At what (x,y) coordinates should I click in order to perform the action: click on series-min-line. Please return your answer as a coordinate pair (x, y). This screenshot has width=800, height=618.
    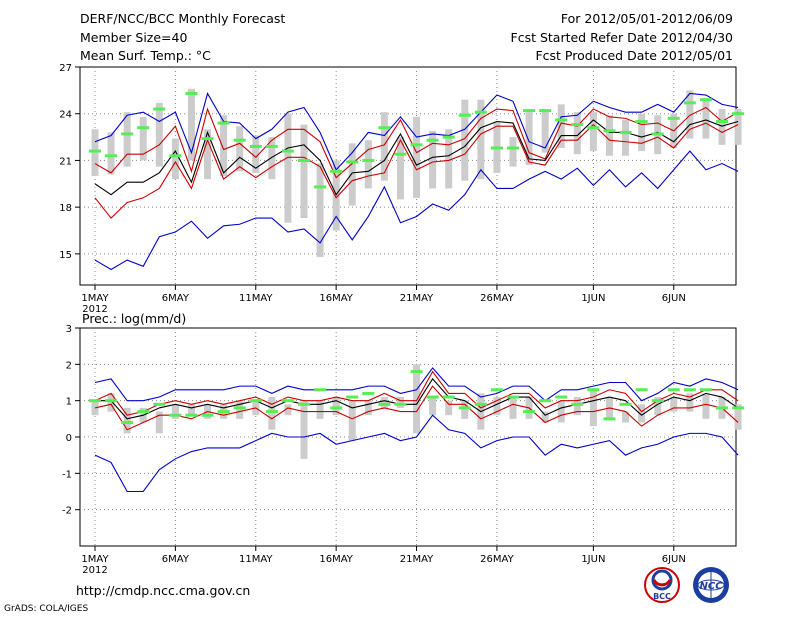
    Looking at the image, I should click on (416, 453).